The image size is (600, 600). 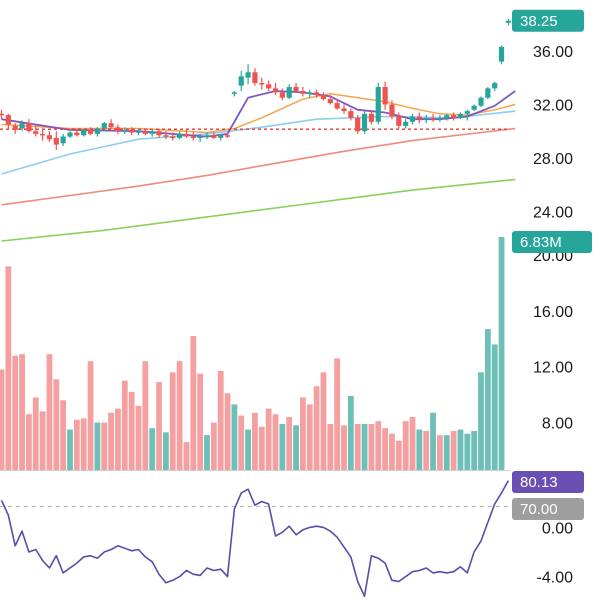 I want to click on oscillator-value-badge: 80.13, so click(x=548, y=482).